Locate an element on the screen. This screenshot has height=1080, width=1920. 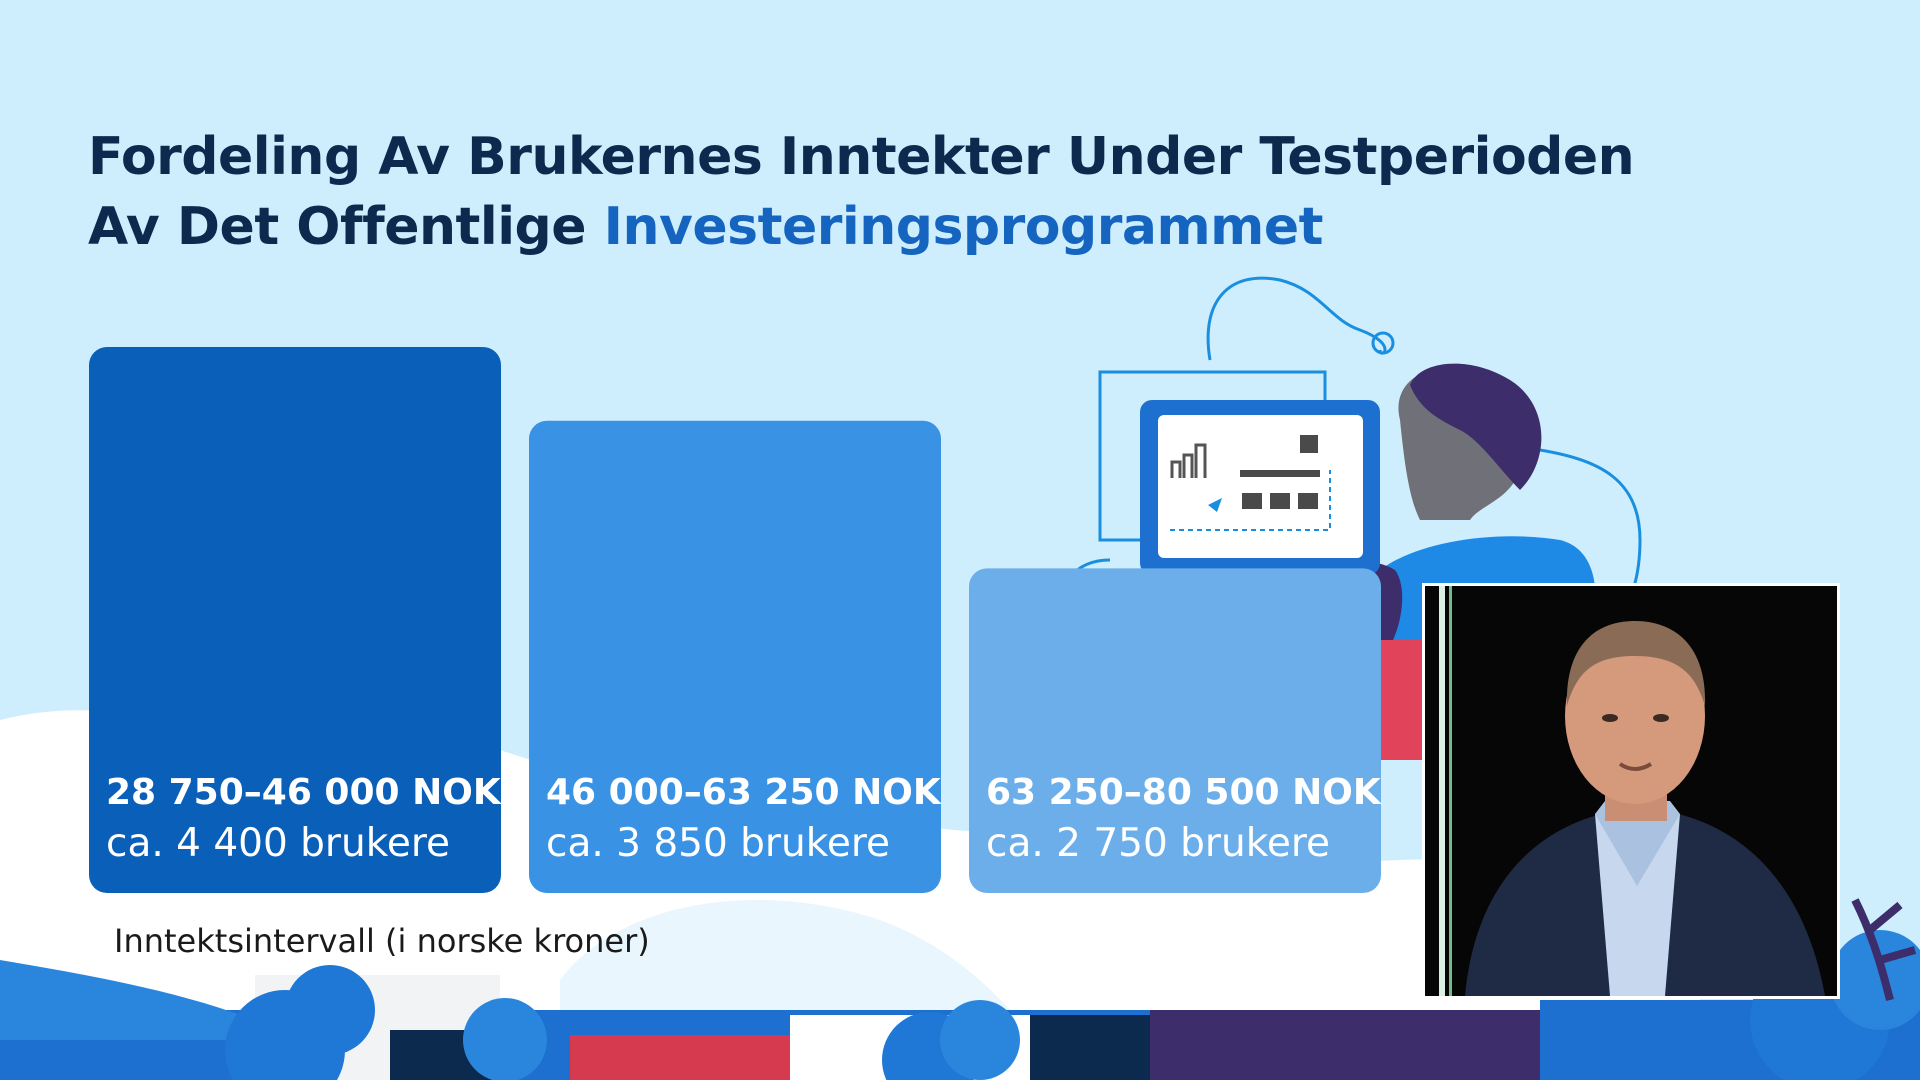
title-line-2: Av Det Offentlige Investeringsprogrammet is located at coordinates (861, 227).